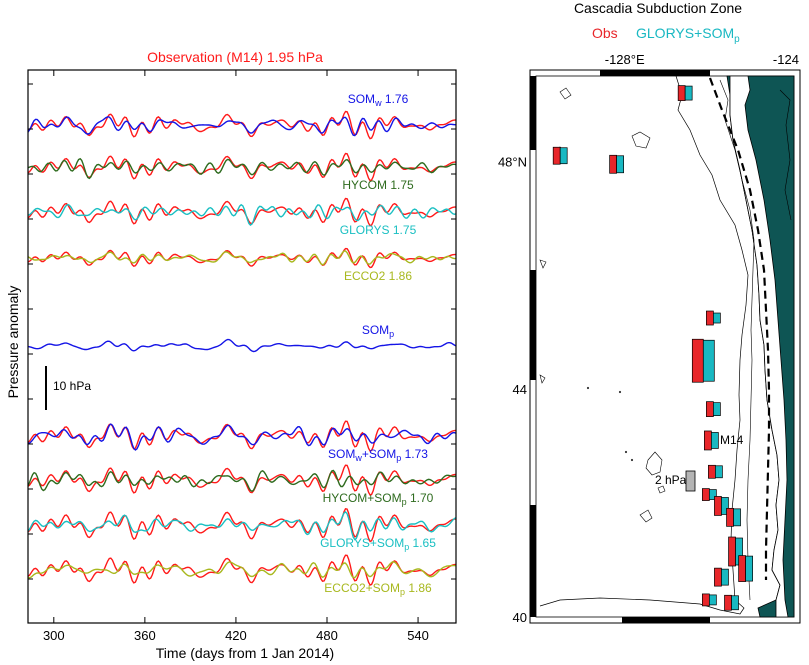 This screenshot has height=665, width=809. I want to click on model-series-HYCOM, so click(242, 168).